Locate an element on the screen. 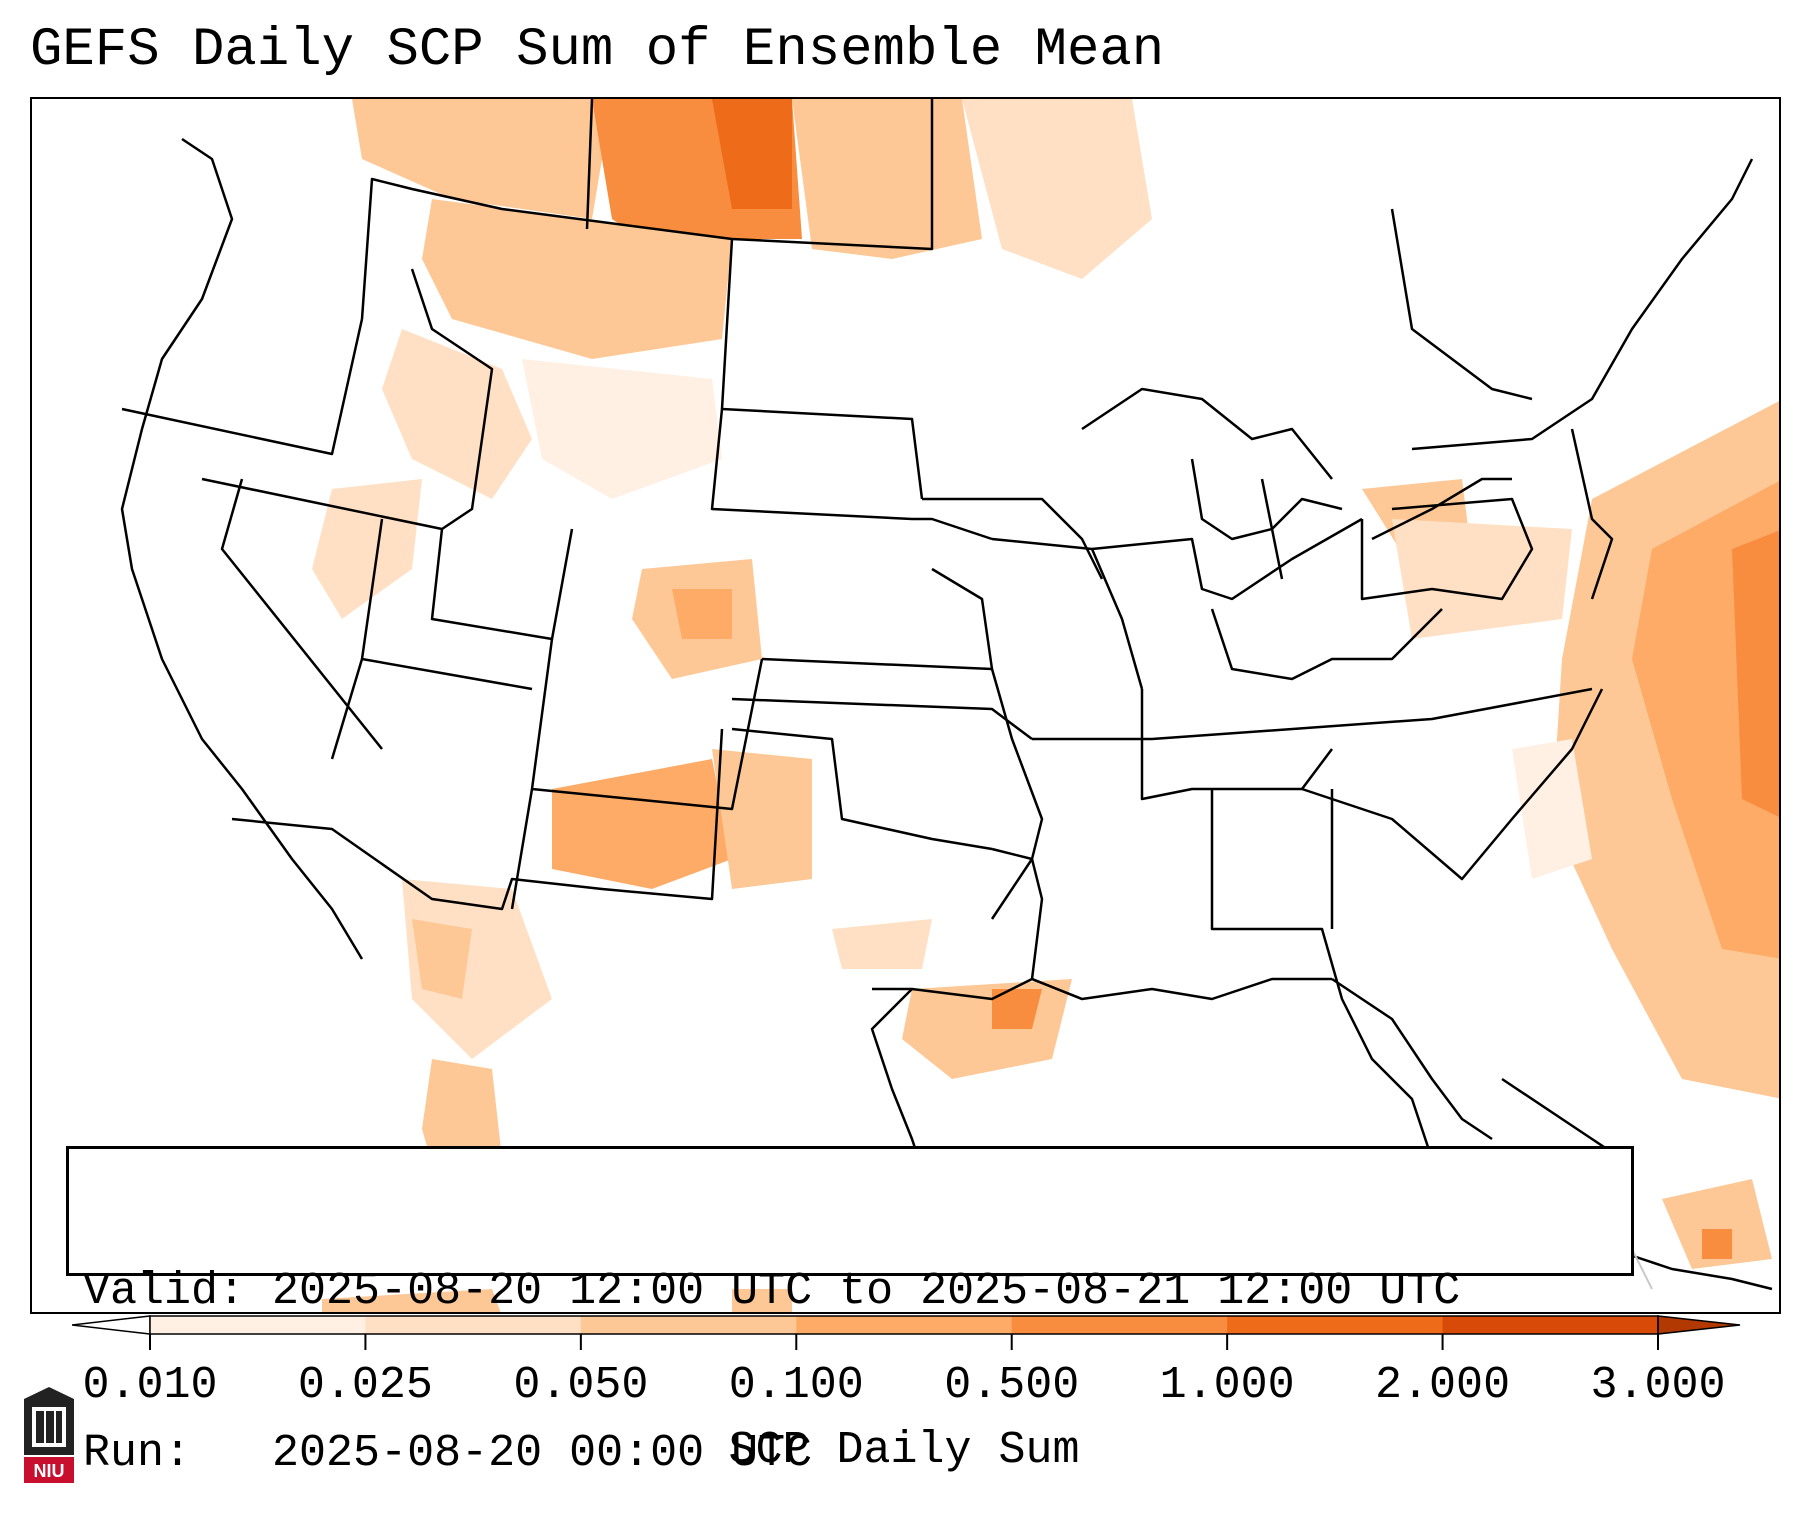 The height and width of the screenshot is (1535, 1803). colorbar-outline is located at coordinates (904, 1325).